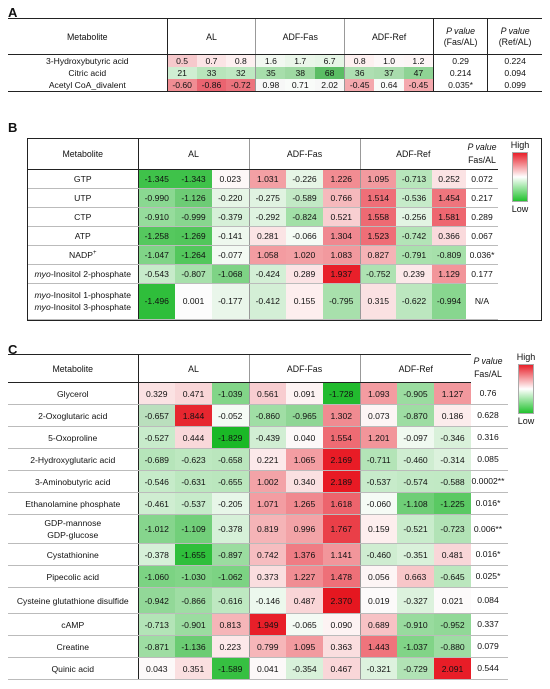  I want to click on heatmap-cell: -1.589, so click(230, 668).